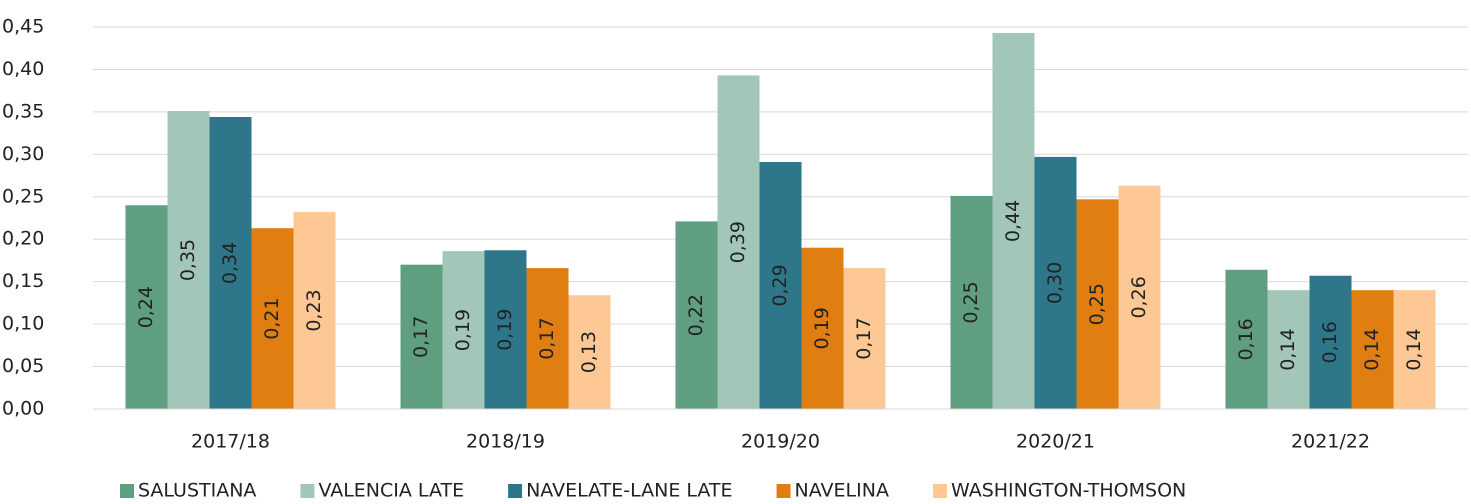 This screenshot has width=1471, height=504. Describe the element at coordinates (23, 111) in the screenshot. I see `y-tick-label: 0,35` at that location.